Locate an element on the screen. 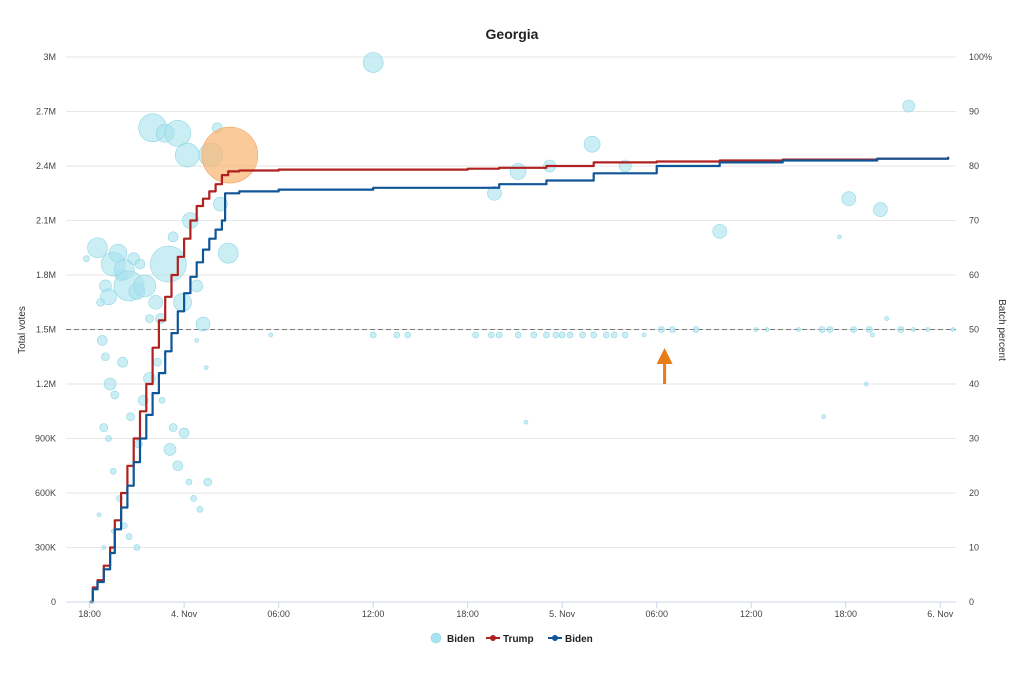 Image resolution: width=1024 pixels, height=684 pixels. annotation-arrow is located at coordinates (664, 366).